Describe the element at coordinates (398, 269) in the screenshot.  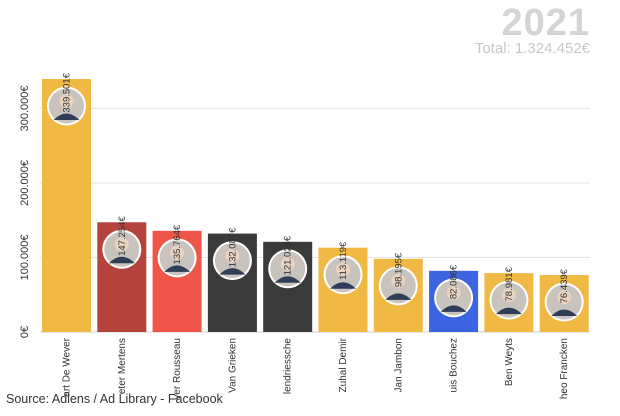
I see `value-label: 98.195€` at that location.